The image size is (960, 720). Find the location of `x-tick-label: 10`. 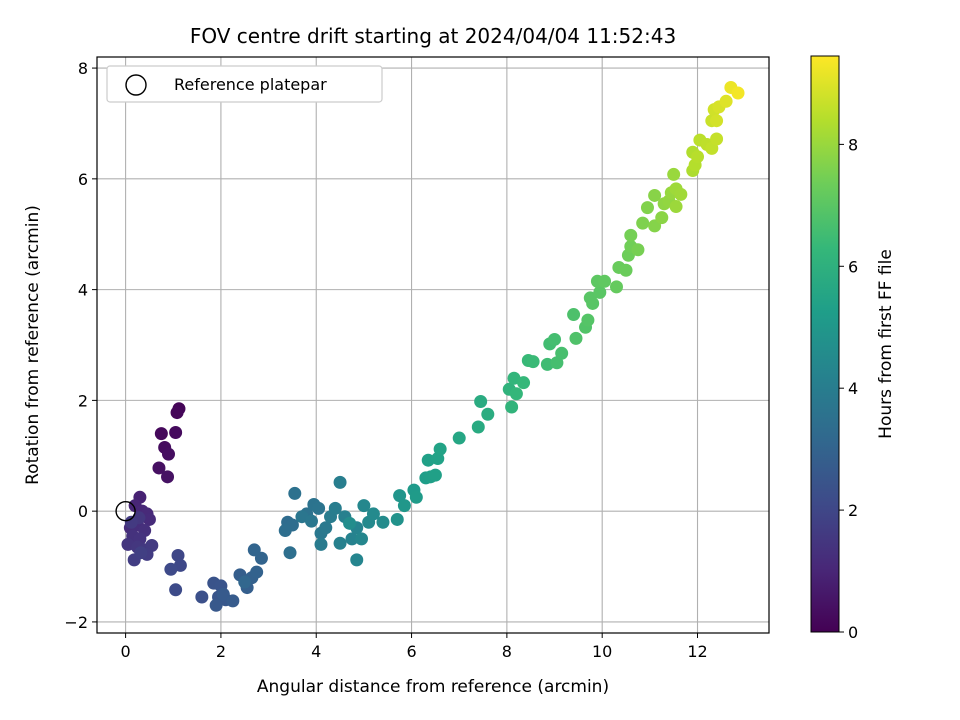

x-tick-label: 10 is located at coordinates (602, 651).